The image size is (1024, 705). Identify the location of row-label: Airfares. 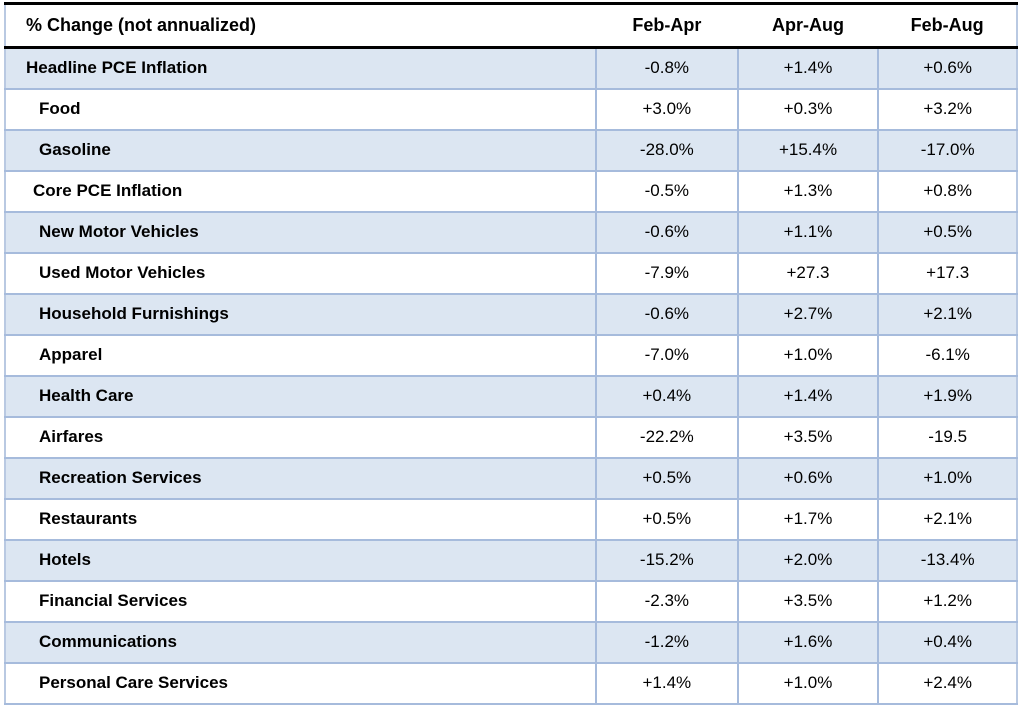
(301, 437).